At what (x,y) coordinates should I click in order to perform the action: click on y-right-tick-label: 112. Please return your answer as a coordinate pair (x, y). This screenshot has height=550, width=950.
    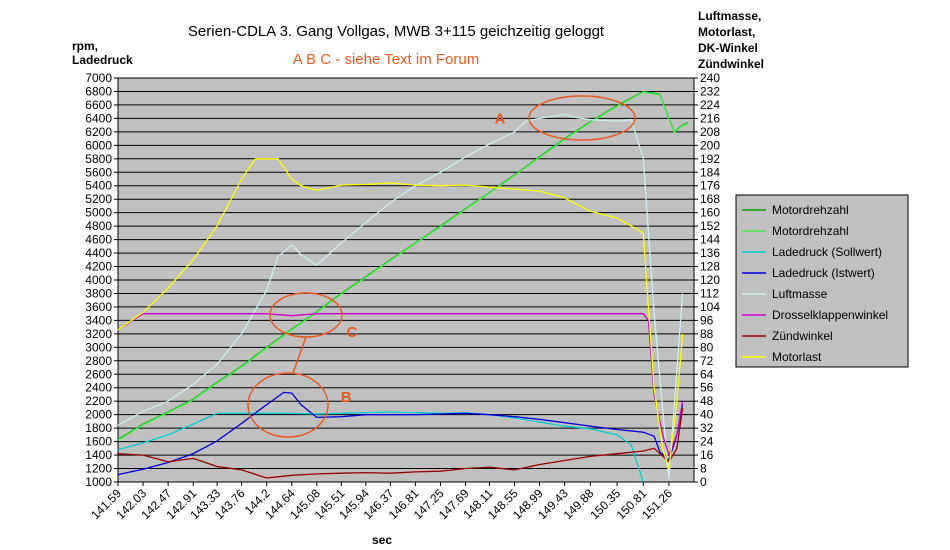
    Looking at the image, I should click on (709, 293).